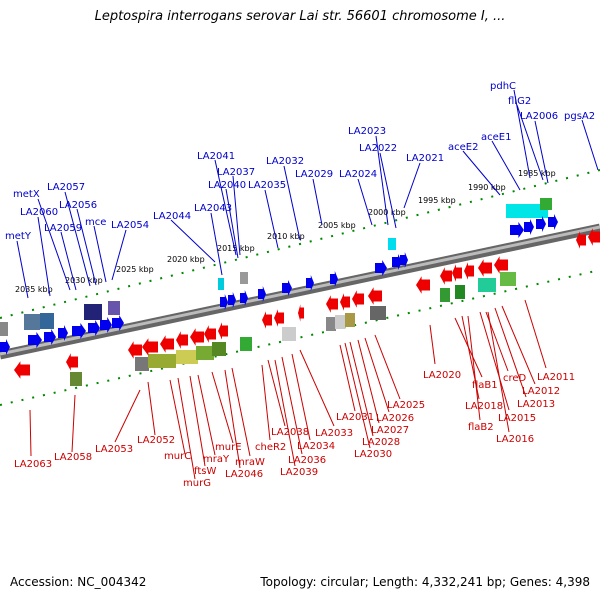  Describe the element at coordinates (425, 158) in the screenshot. I see `gene-label: LA2021` at that location.